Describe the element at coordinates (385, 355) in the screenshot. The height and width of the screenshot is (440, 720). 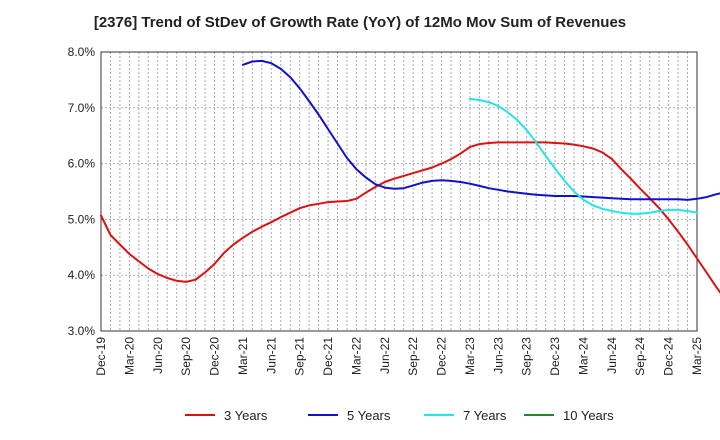
I see `x-tick-label: Jun-22` at that location.